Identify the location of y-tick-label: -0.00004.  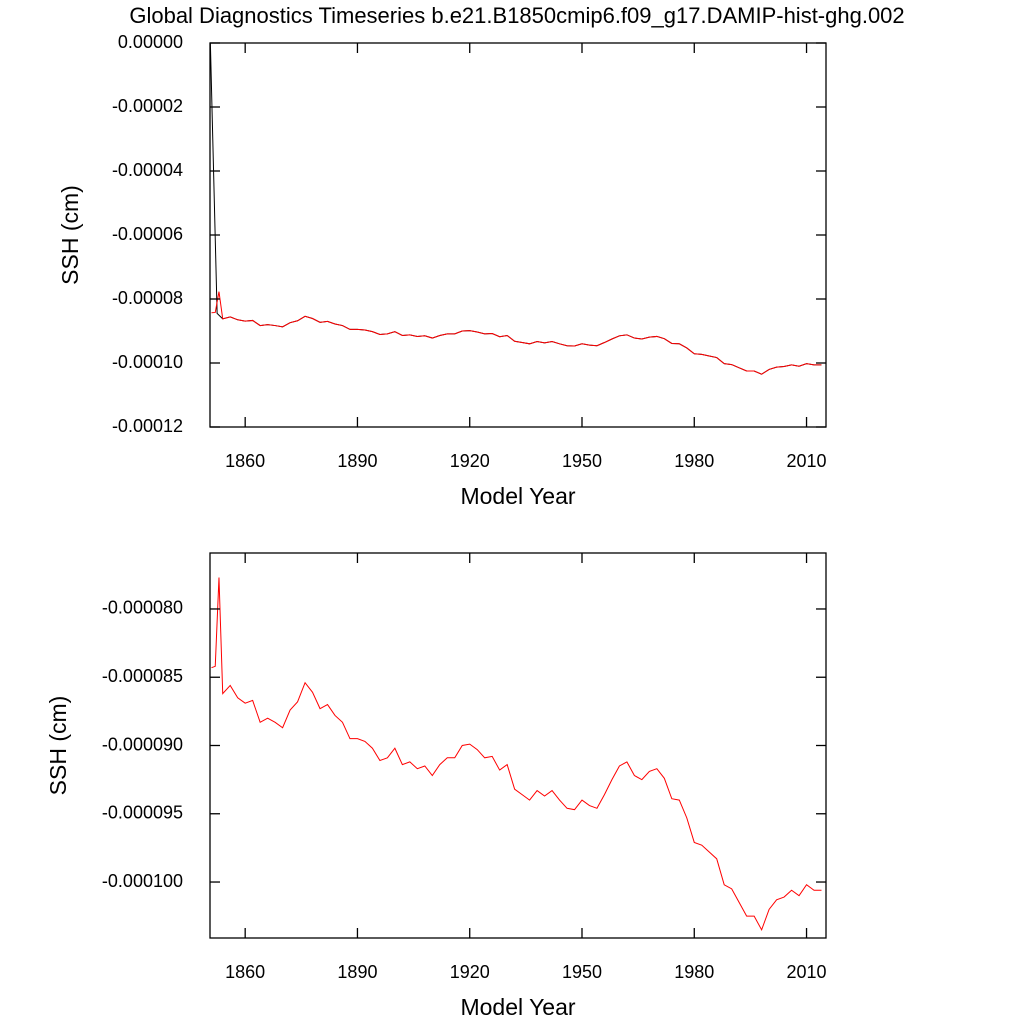
(147, 170).